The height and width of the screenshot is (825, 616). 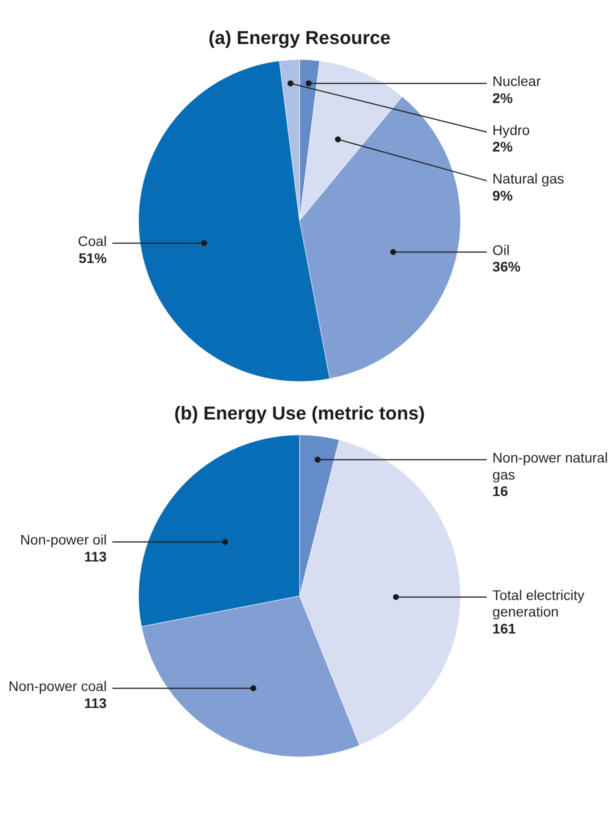 I want to click on data-label: 161, so click(x=504, y=628).